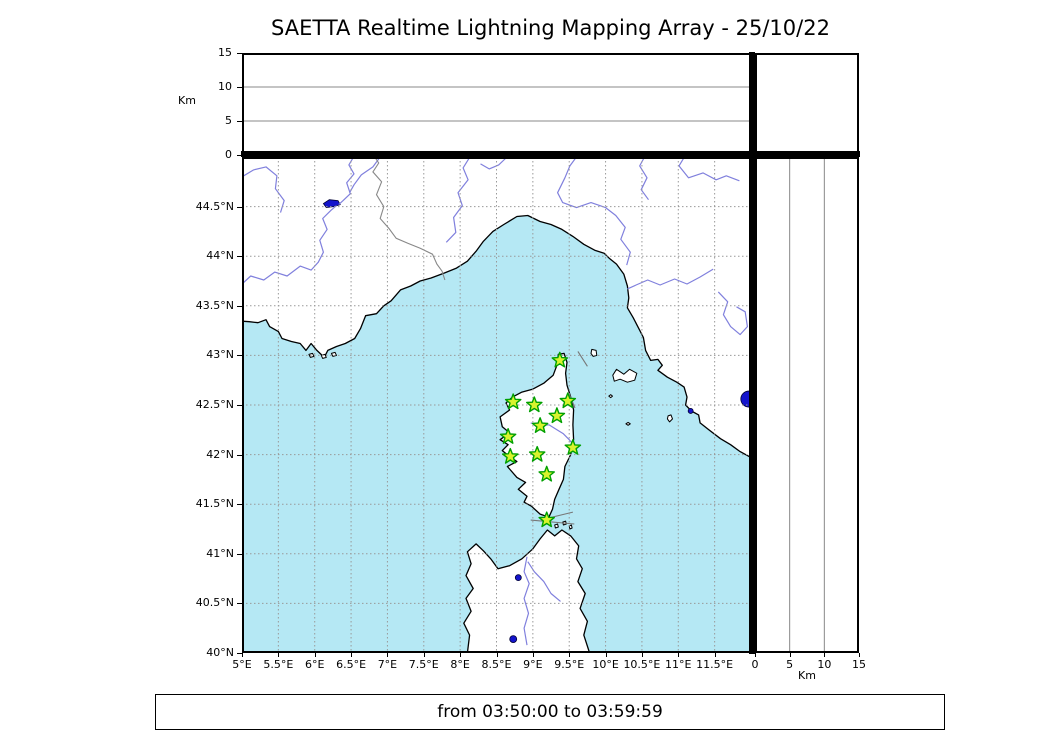 This screenshot has height=750, width=1050. I want to click on longitude-tick-label: 9.5°E, so click(569, 664).